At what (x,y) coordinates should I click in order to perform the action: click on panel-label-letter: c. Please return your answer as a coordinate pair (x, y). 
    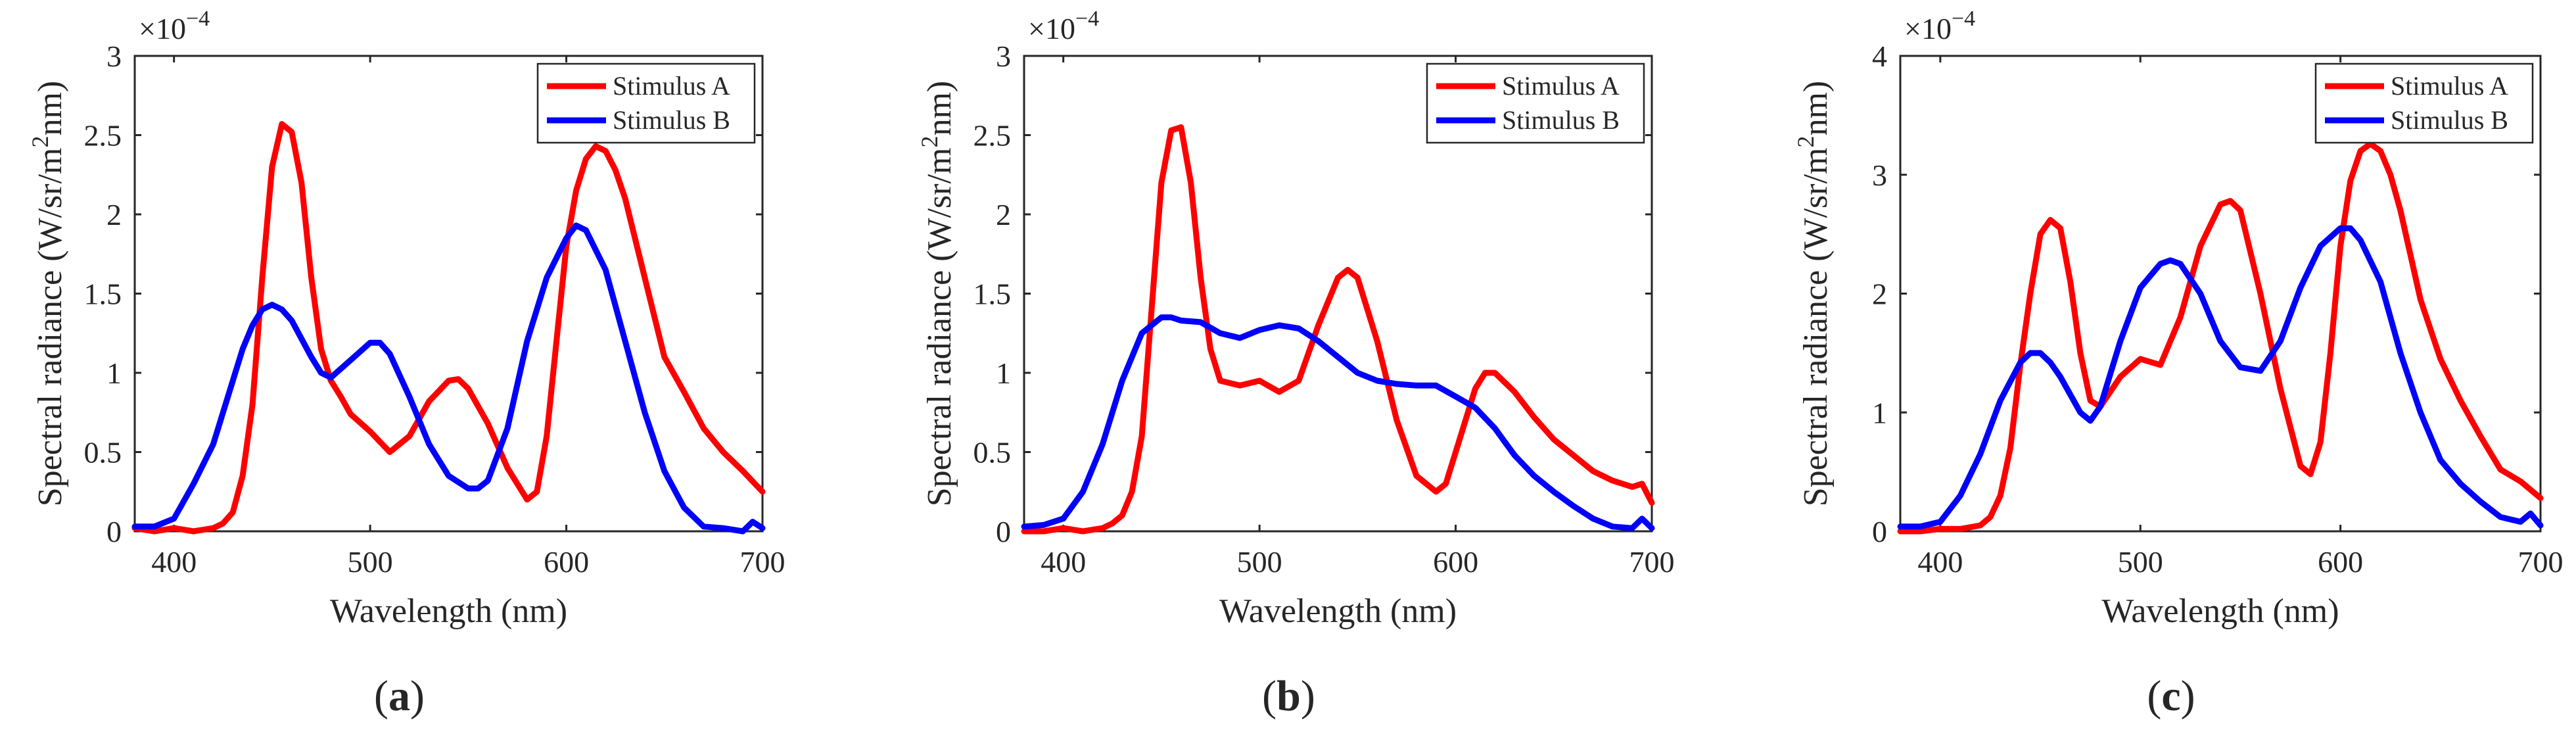
    Looking at the image, I should click on (2170, 696).